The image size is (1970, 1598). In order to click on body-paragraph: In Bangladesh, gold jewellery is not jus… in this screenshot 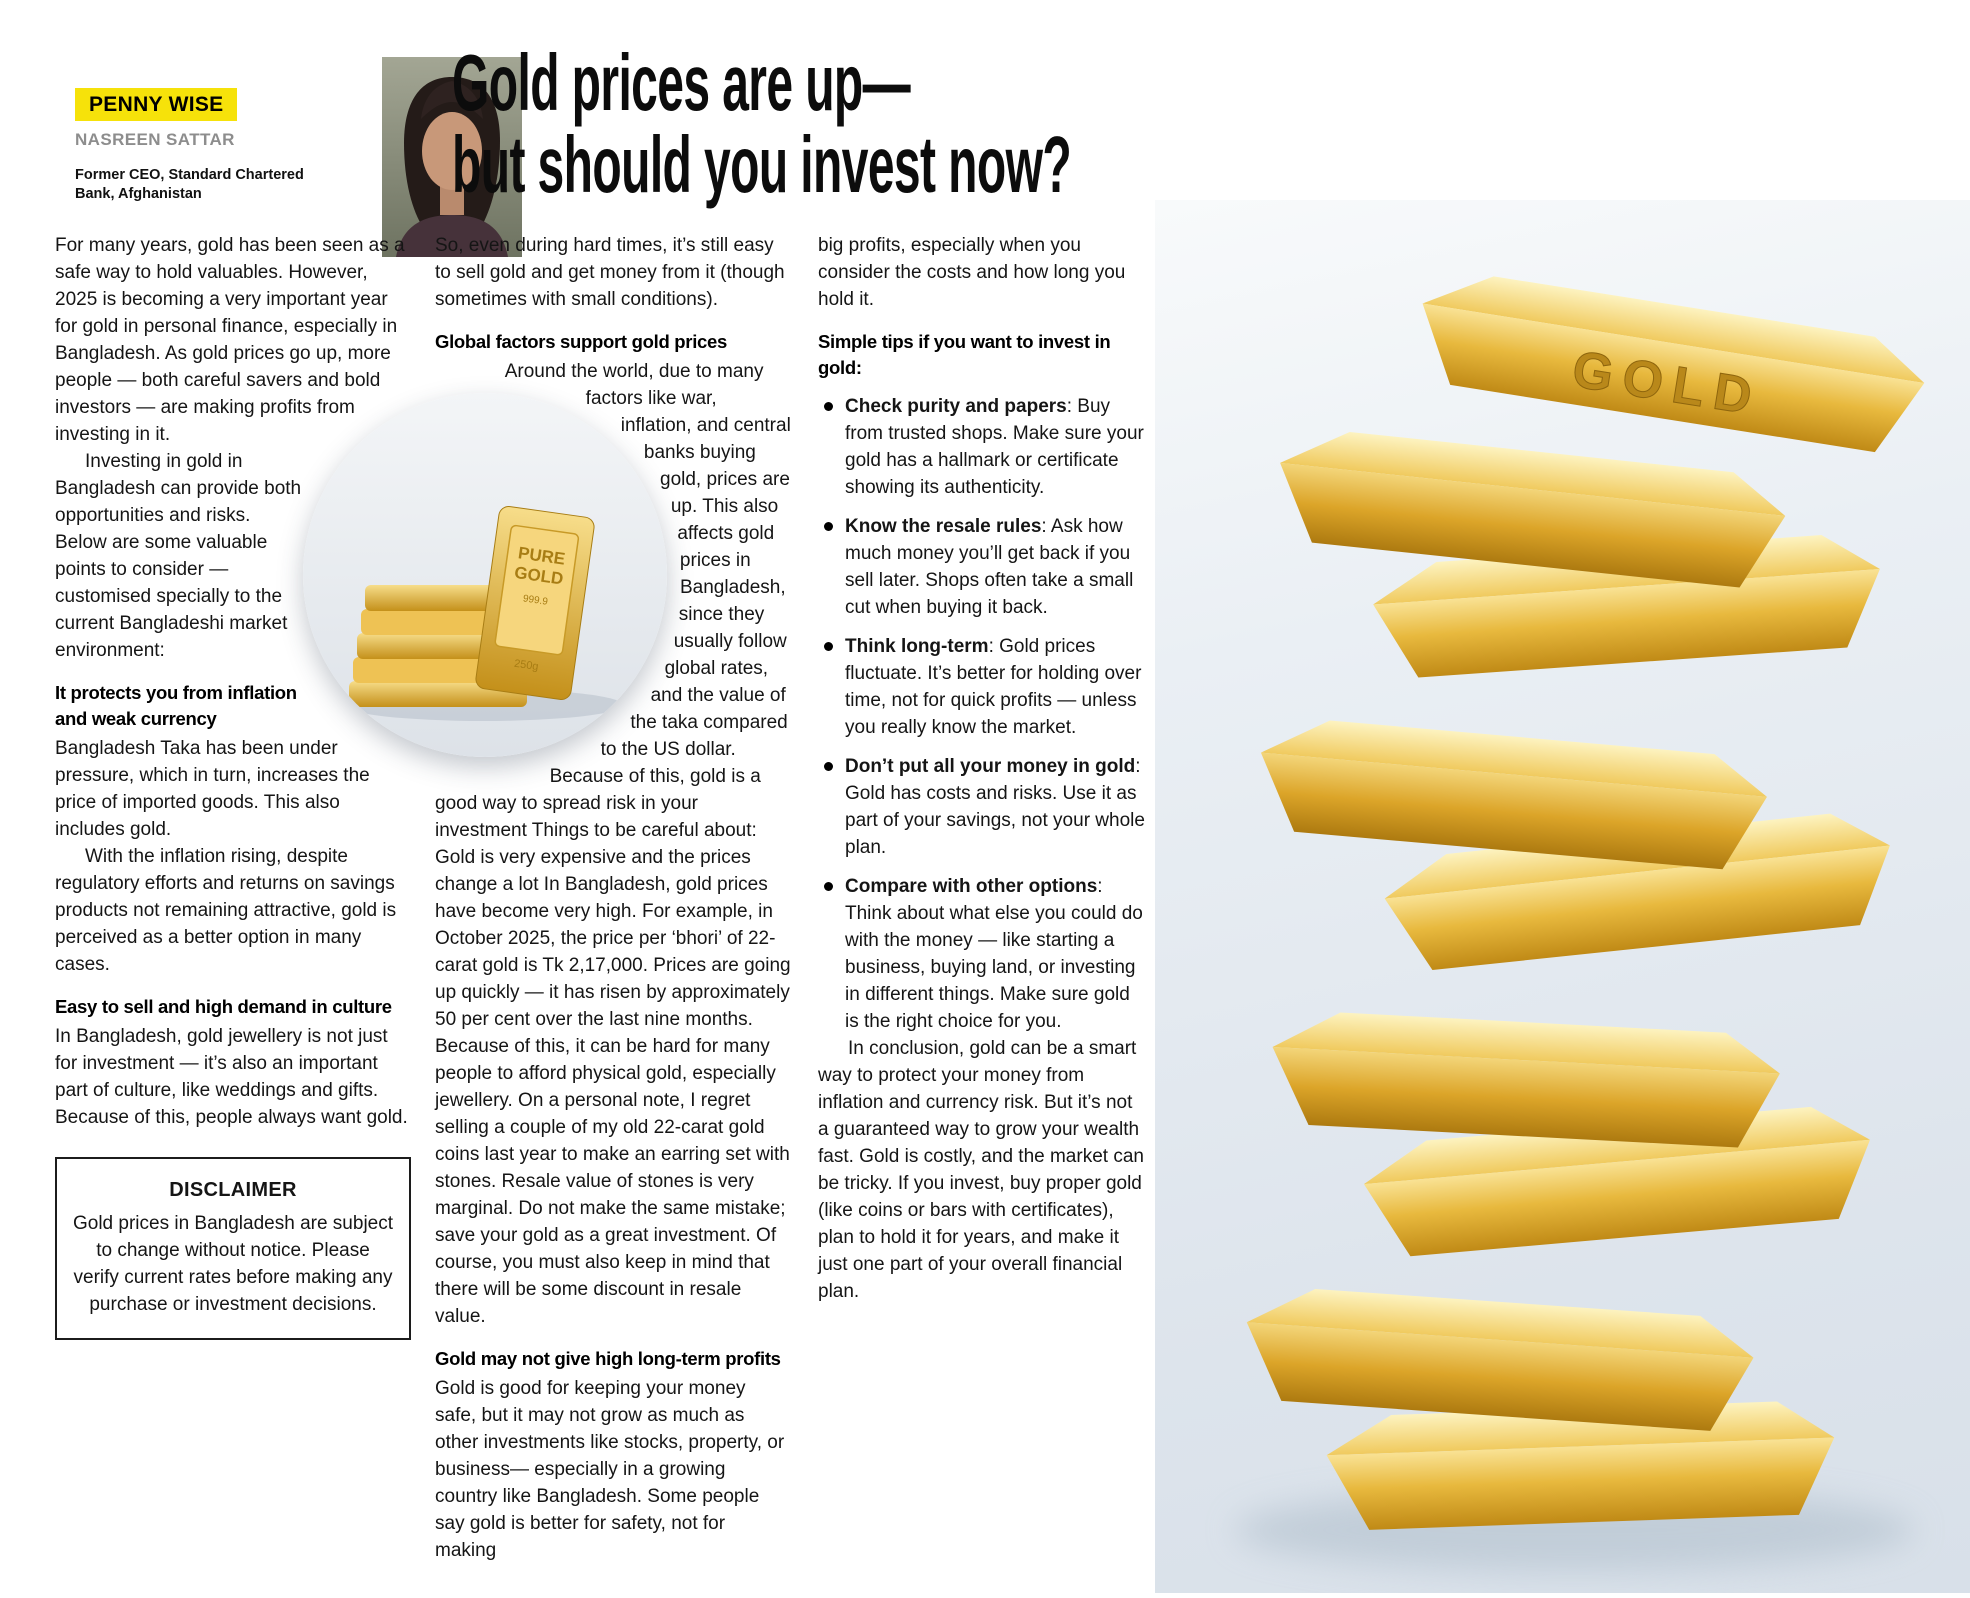, I will do `click(231, 1077)`.